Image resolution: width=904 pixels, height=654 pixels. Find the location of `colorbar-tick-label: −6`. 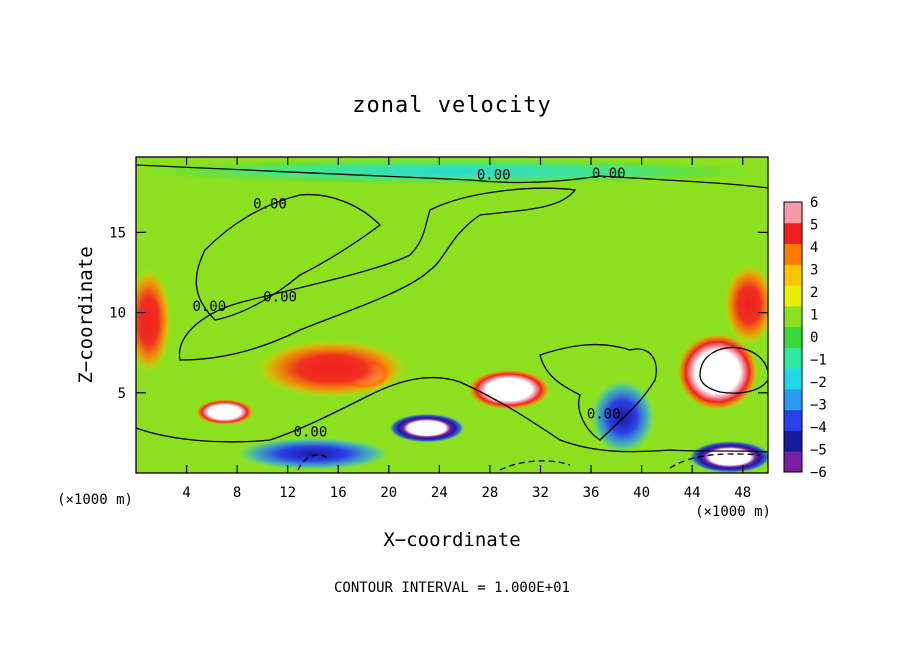

colorbar-tick-label: −6 is located at coordinates (818, 473).